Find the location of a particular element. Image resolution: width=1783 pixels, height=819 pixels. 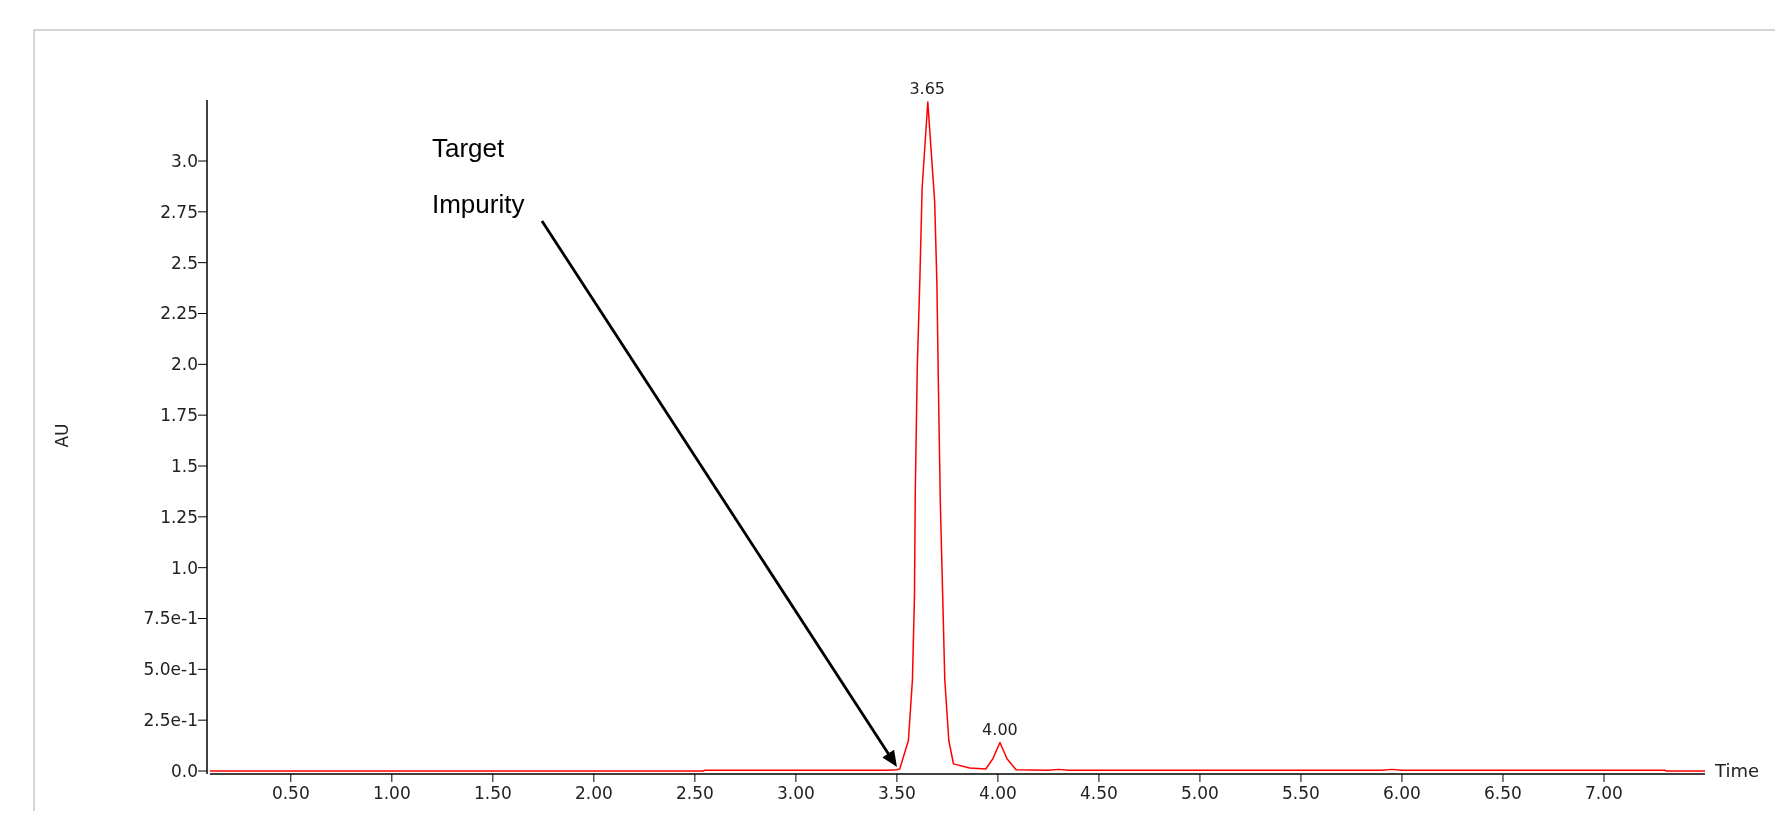

x-tick-label: 6.00 is located at coordinates (1402, 793).